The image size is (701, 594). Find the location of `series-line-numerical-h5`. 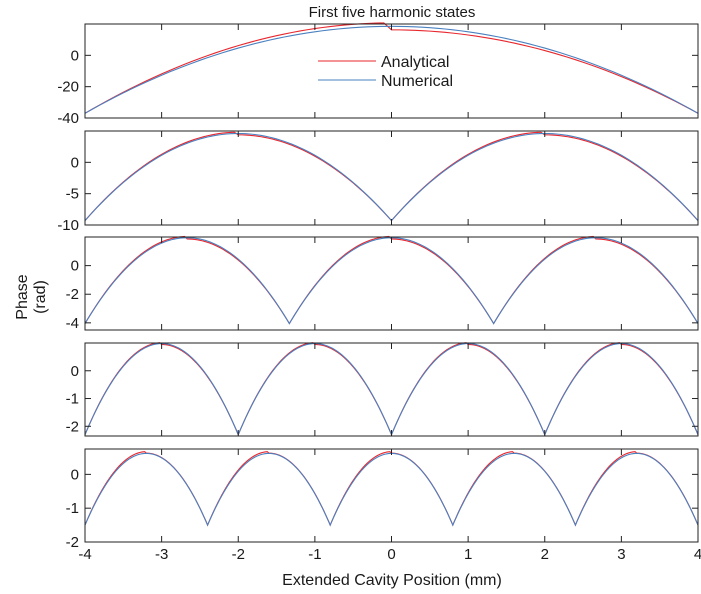

series-line-numerical-h5 is located at coordinates (391, 489).